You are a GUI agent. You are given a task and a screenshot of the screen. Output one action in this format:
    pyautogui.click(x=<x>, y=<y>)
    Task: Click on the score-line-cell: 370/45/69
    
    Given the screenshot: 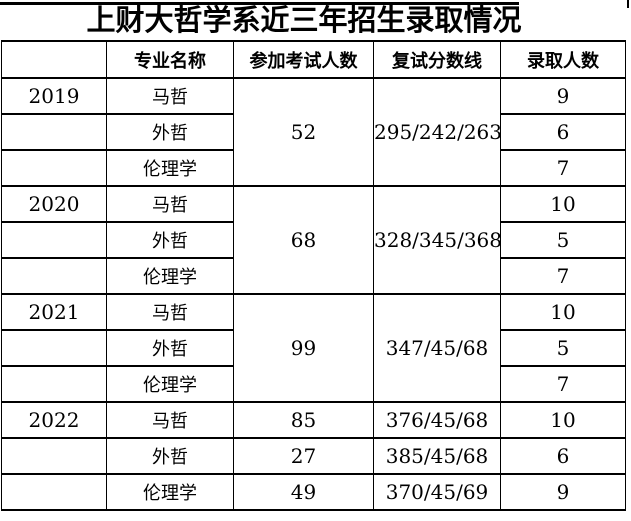 What is the action you would take?
    pyautogui.click(x=437, y=492)
    